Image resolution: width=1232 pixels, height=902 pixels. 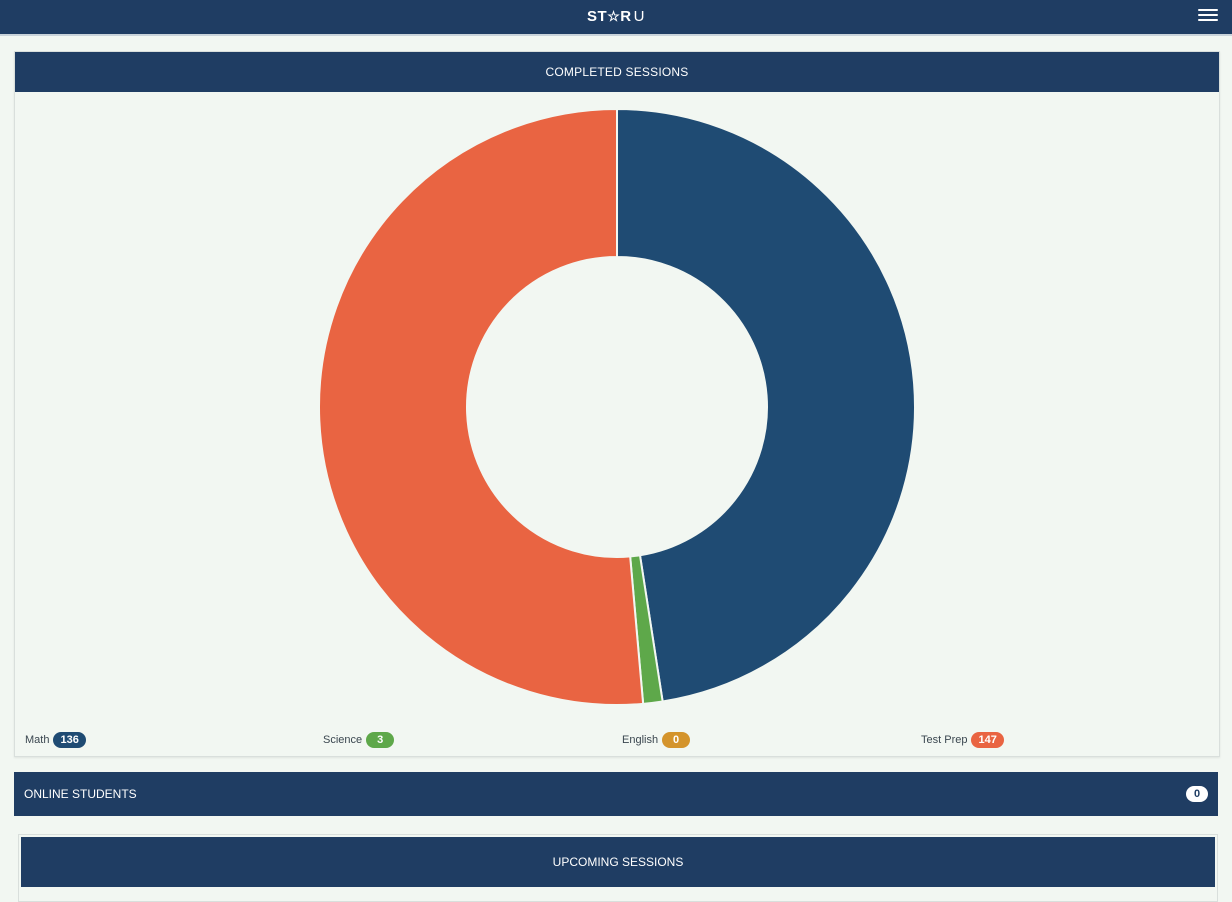 I want to click on app-logo: ST☆R U, so click(x=616, y=17).